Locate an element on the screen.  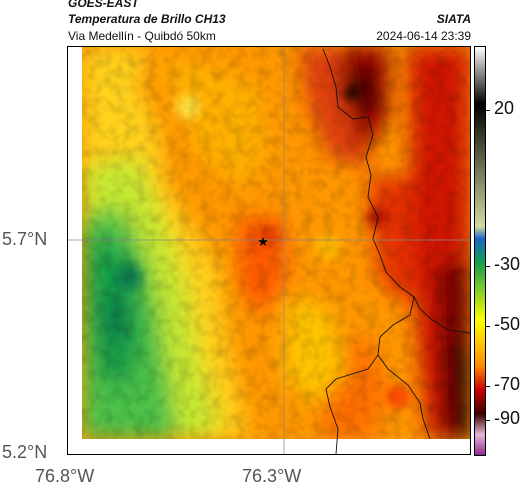
timestamp: 2024-06-14 23:39 is located at coordinates (423, 36).